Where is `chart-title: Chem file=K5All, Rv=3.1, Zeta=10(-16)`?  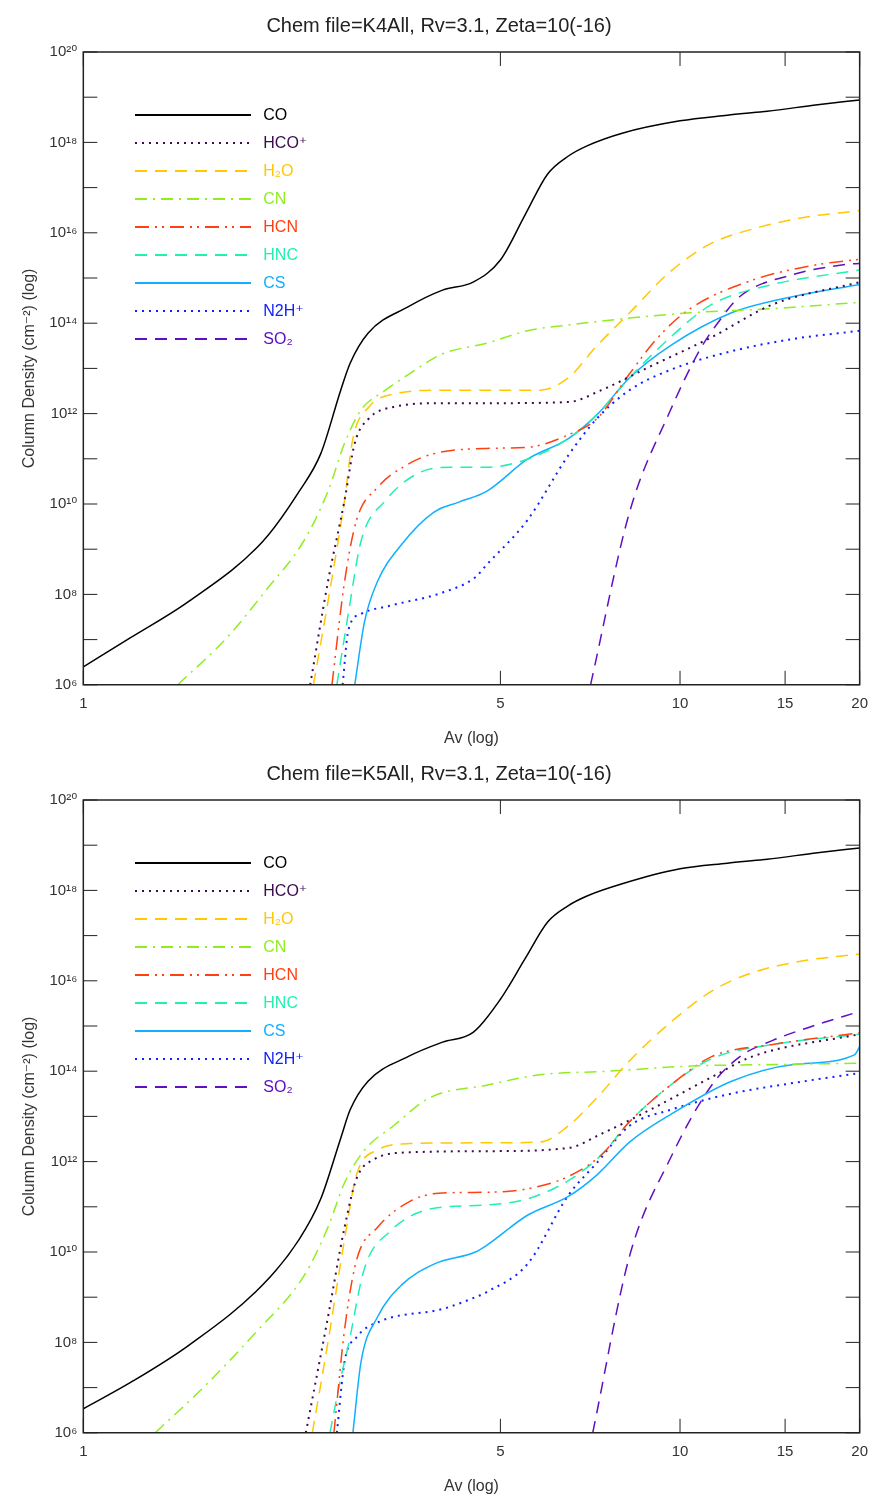
chart-title: Chem file=K5All, Rv=3.1, Zeta=10(-16) is located at coordinates (439, 772).